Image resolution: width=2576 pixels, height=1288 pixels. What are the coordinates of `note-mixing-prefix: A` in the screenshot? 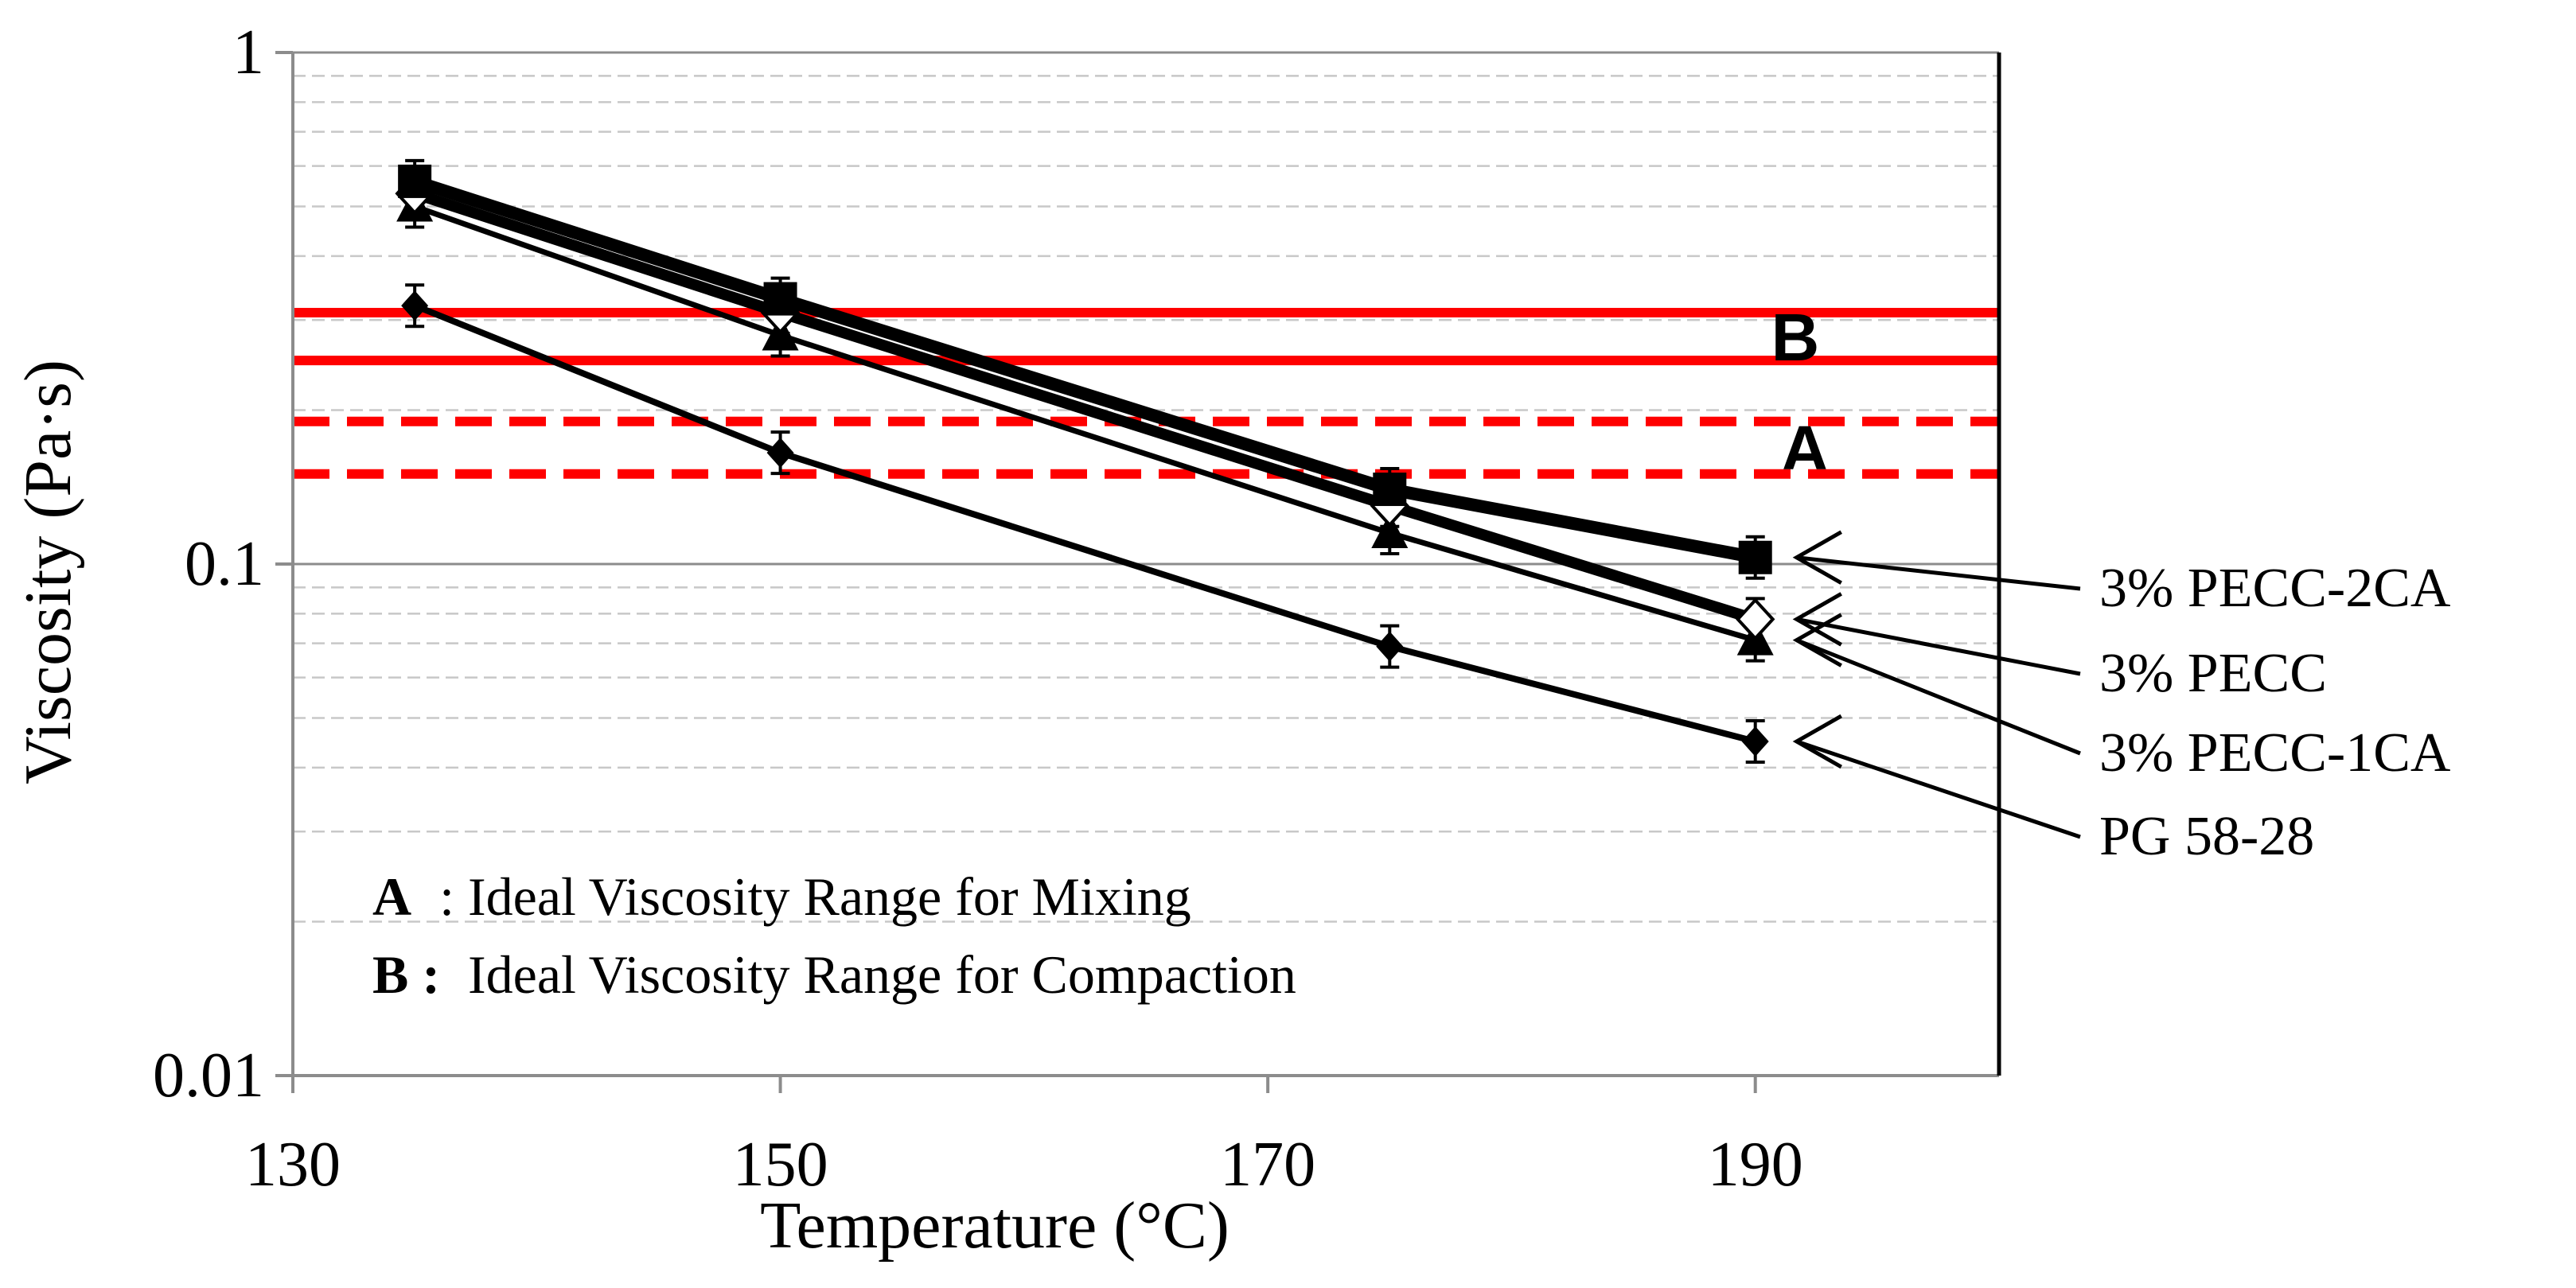 It's located at (391, 897).